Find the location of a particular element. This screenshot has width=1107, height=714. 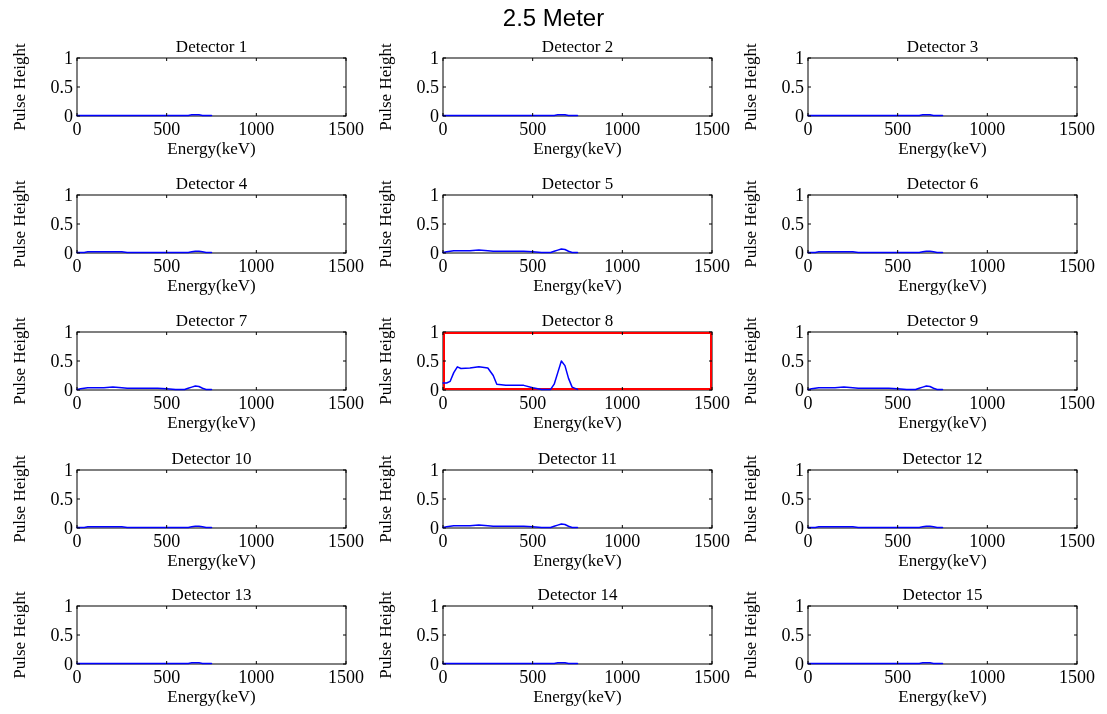

chart-title: Detector 9 is located at coordinates (942, 320).